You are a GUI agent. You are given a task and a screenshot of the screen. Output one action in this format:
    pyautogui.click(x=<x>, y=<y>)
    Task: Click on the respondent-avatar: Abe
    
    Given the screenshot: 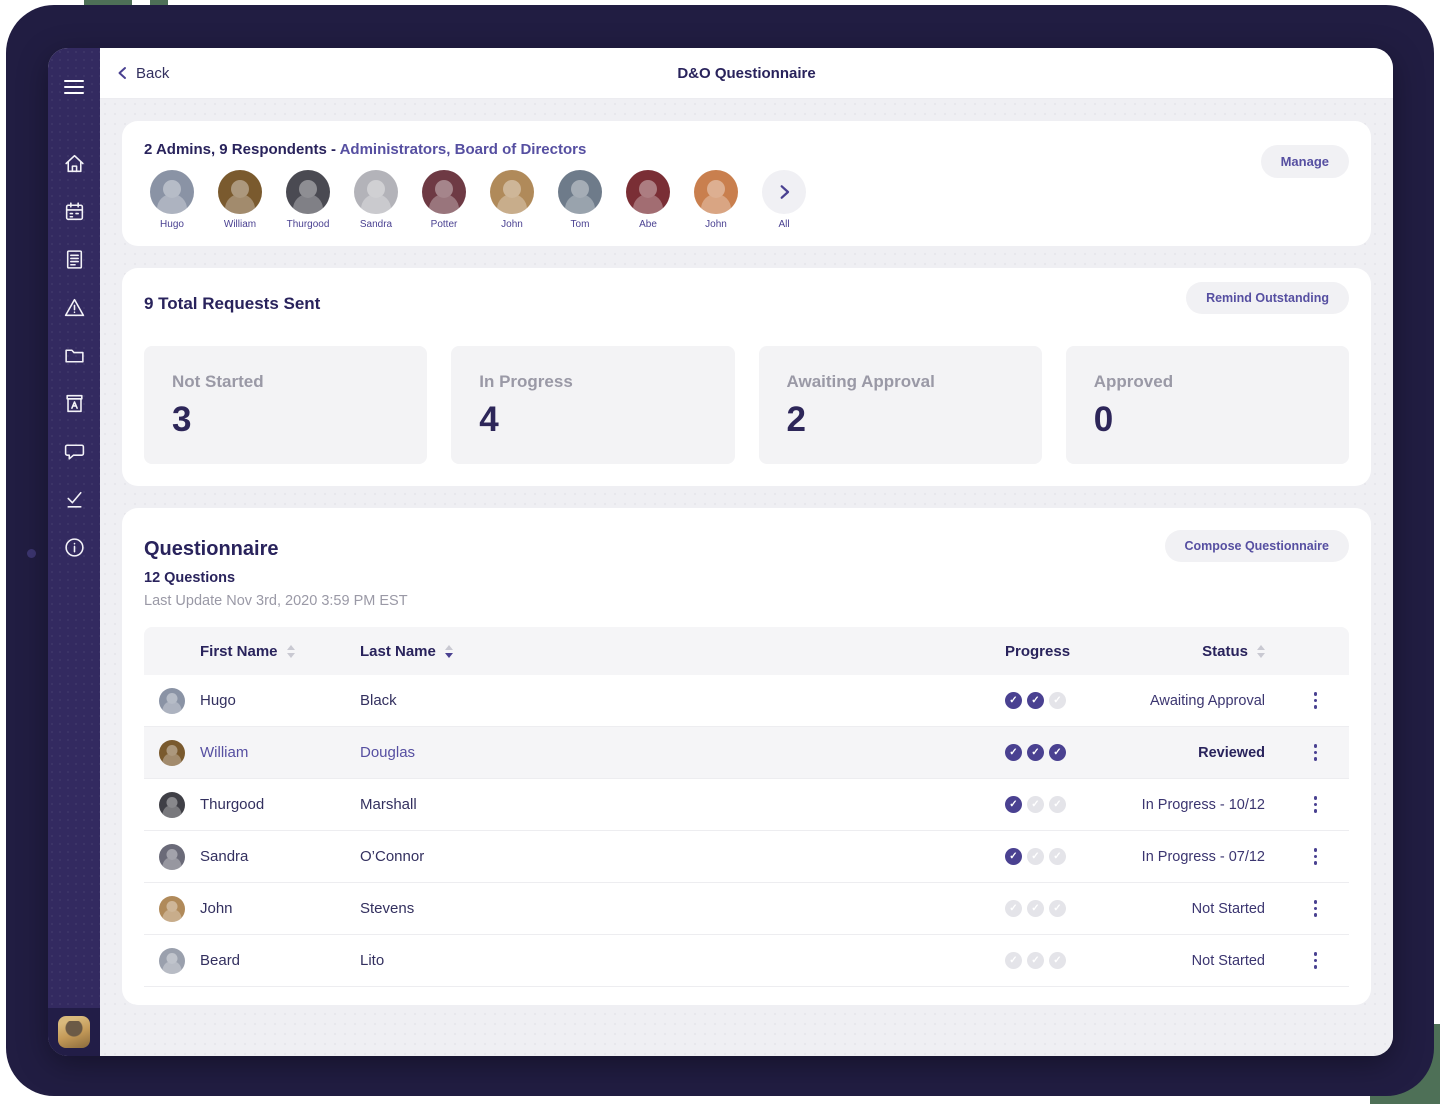 What is the action you would take?
    pyautogui.click(x=648, y=200)
    